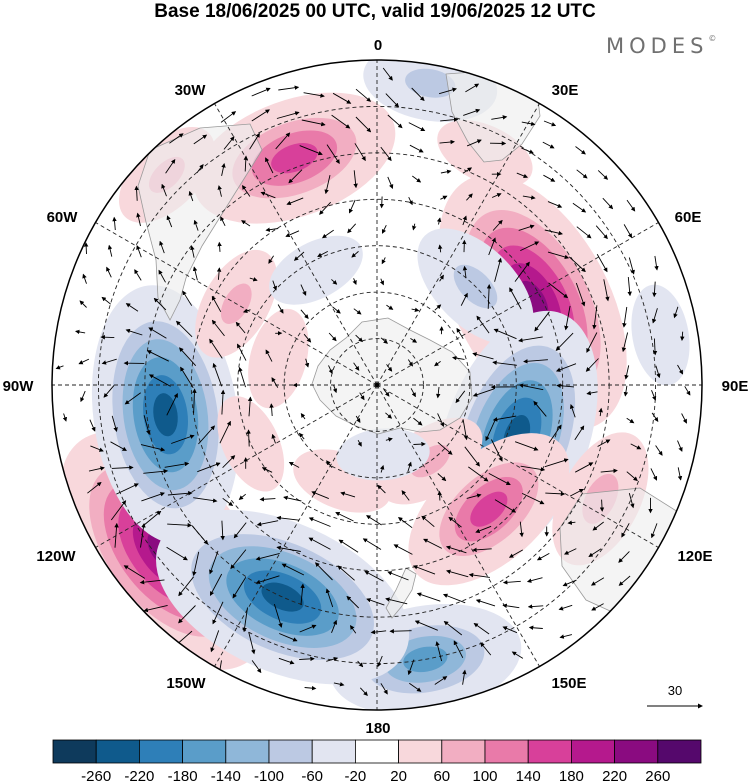  I want to click on lon-label-30w: 30W, so click(191, 90).